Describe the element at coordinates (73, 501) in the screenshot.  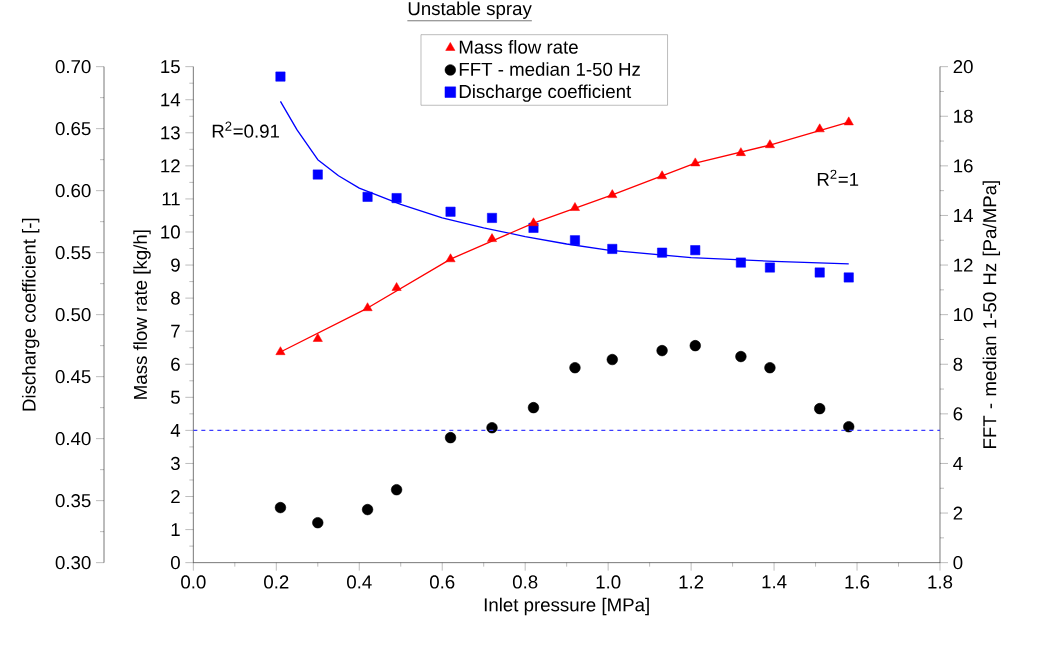
I see `y3-tick-label: 0.35` at that location.